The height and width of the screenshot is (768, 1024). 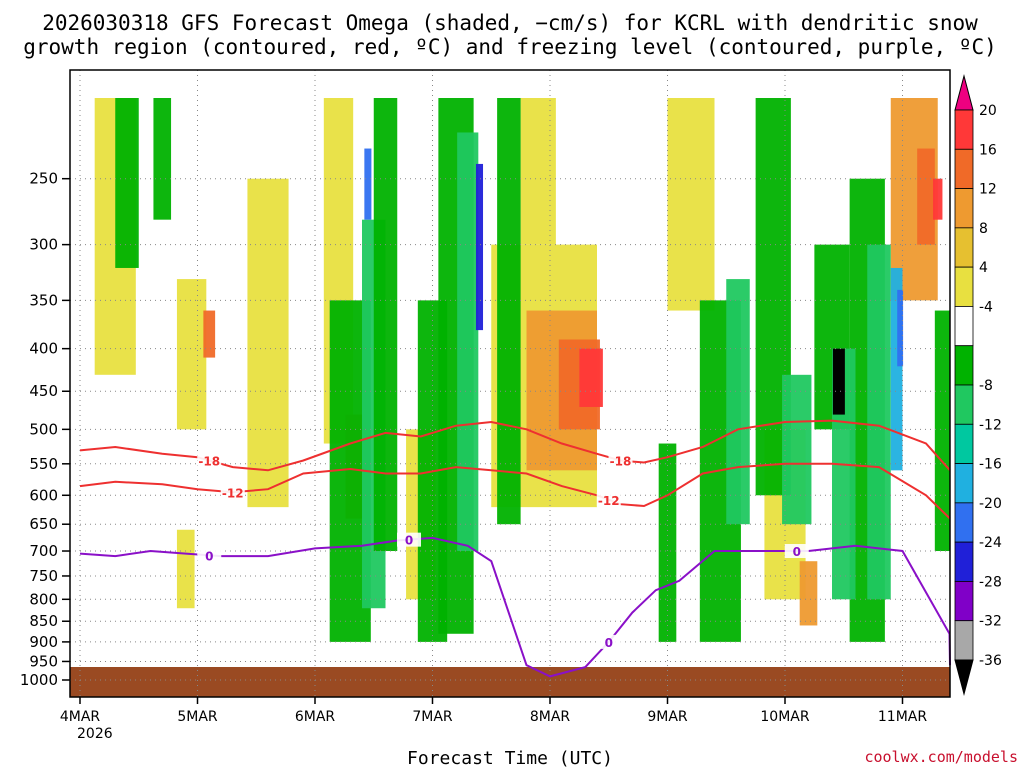 What do you see at coordinates (990, 465) in the screenshot?
I see `colorbar-label: -16` at bounding box center [990, 465].